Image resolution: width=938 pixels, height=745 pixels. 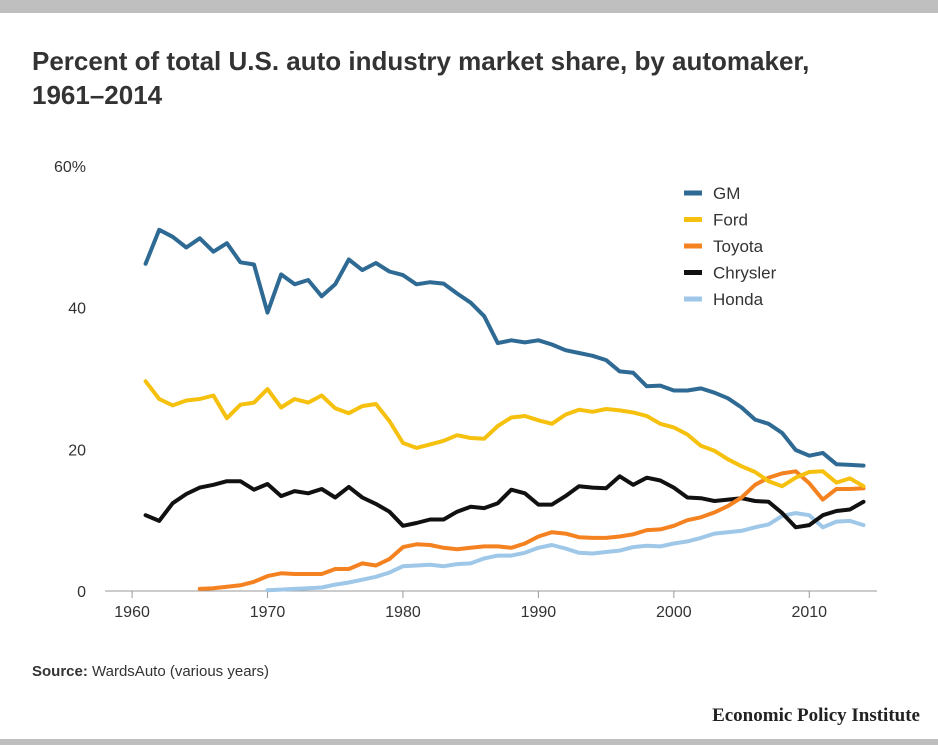 I want to click on series-line-toyota, so click(x=531, y=530).